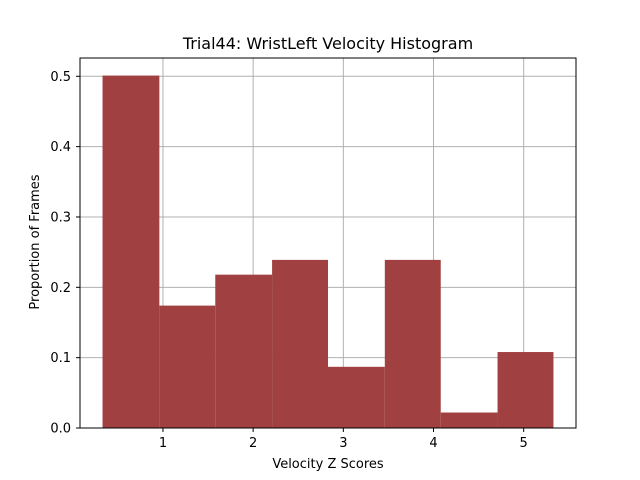  What do you see at coordinates (253, 443) in the screenshot?
I see `x-tick-label-2: 2` at bounding box center [253, 443].